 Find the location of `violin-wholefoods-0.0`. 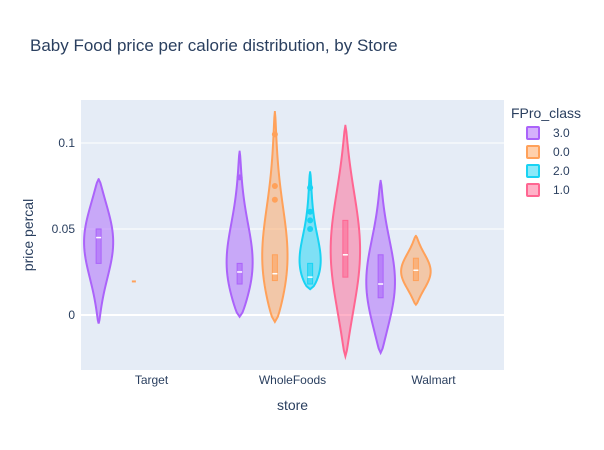

violin-wholefoods-0.0 is located at coordinates (275, 217).